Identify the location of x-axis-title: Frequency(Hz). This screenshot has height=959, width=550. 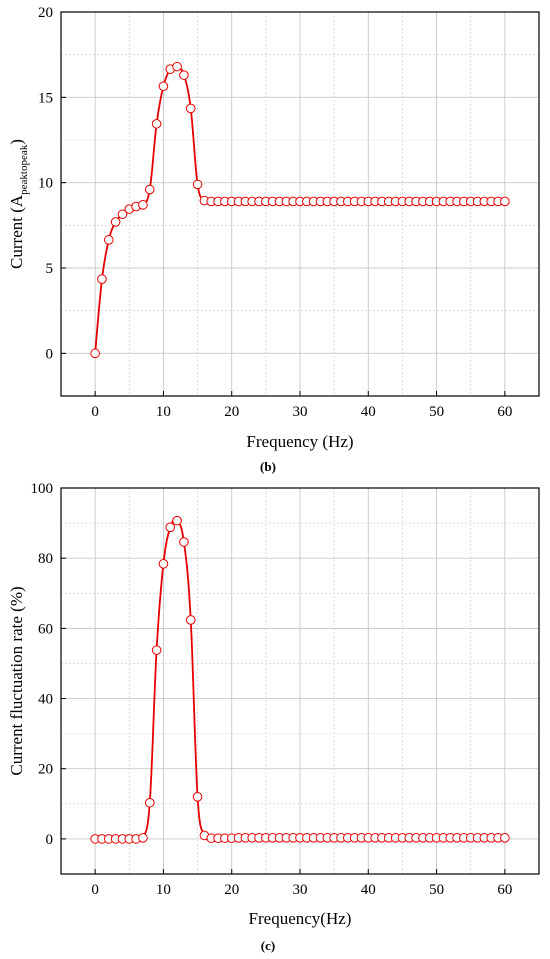
(300, 918).